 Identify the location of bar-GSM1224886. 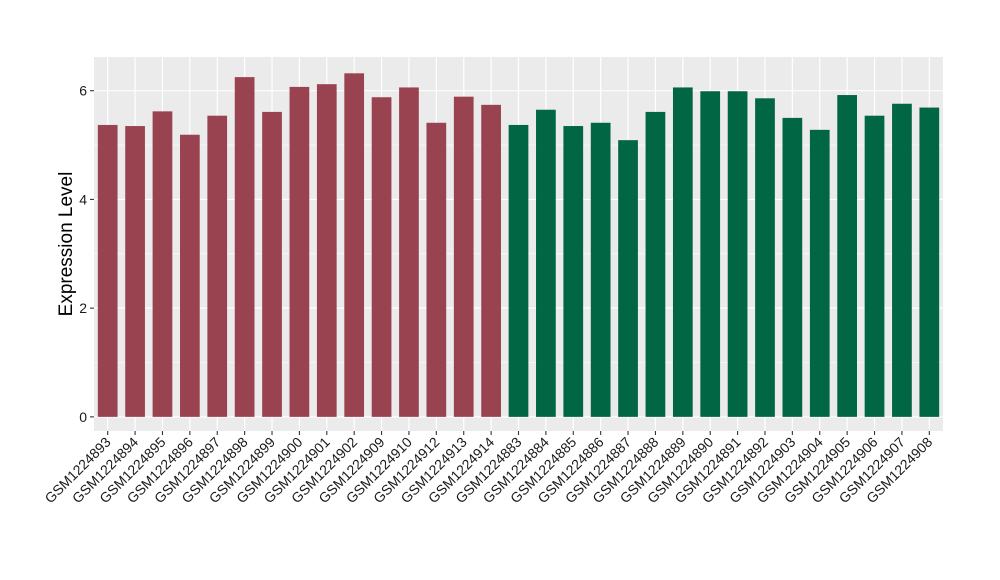
(600, 269).